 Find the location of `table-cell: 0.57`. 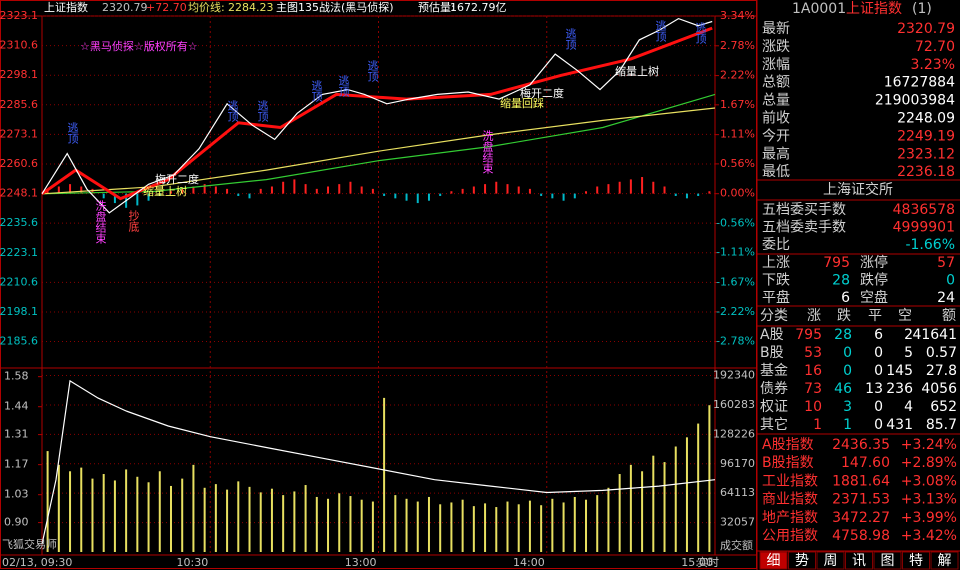

table-cell: 0.57 is located at coordinates (941, 353).